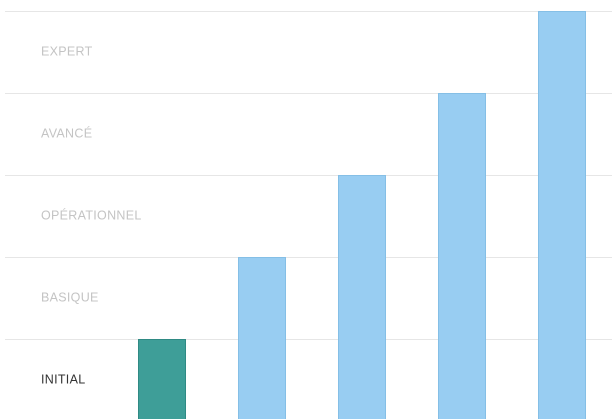  What do you see at coordinates (66, 132) in the screenshot?
I see `level-label-3: AVANCÉ` at bounding box center [66, 132].